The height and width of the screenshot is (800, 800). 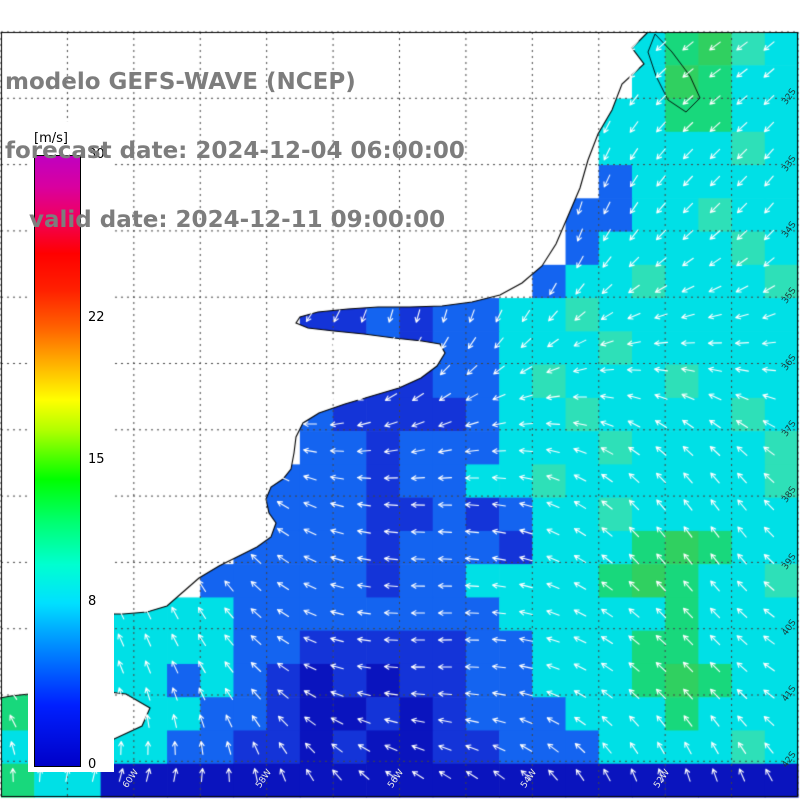 What do you see at coordinates (92, 764) in the screenshot?
I see `colorbar-tick: 0` at bounding box center [92, 764].